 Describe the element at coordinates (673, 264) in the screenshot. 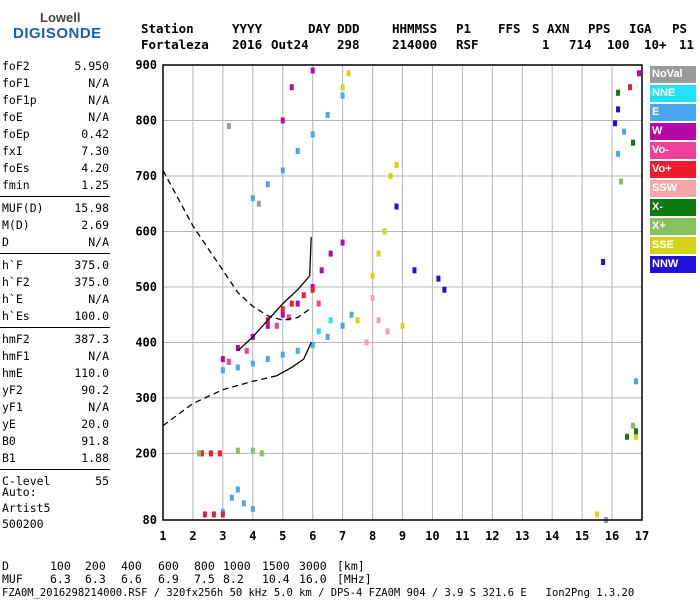

I see `legend-item-nnw: NNW` at that location.